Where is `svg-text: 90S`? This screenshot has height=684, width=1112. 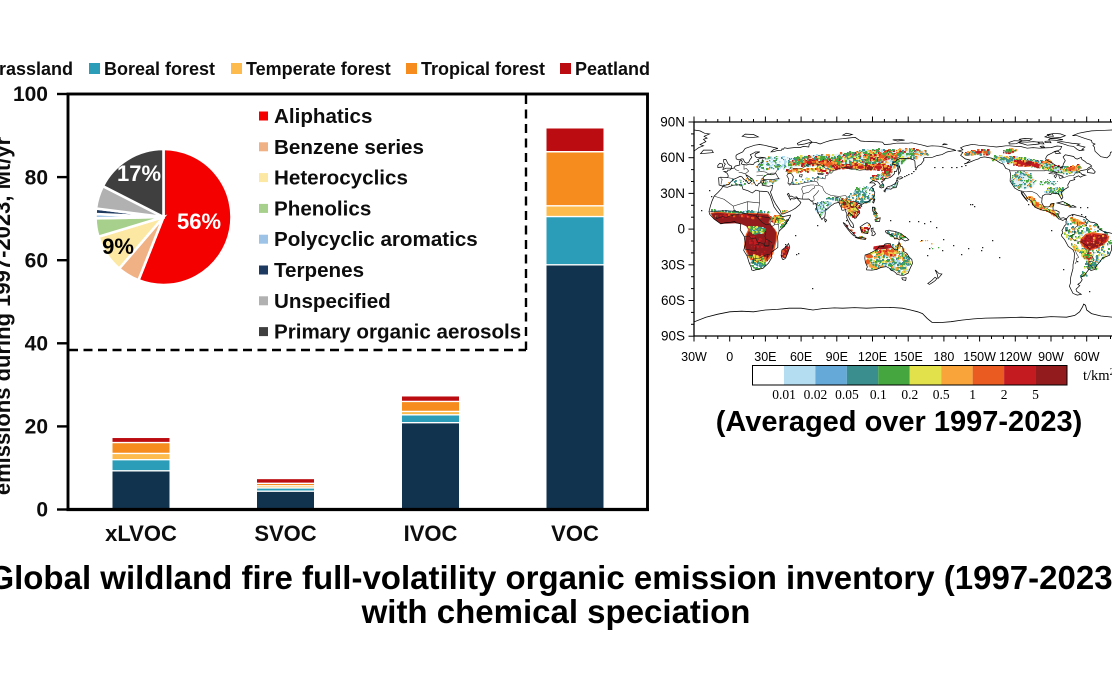
svg-text: 90S is located at coordinates (673, 336).